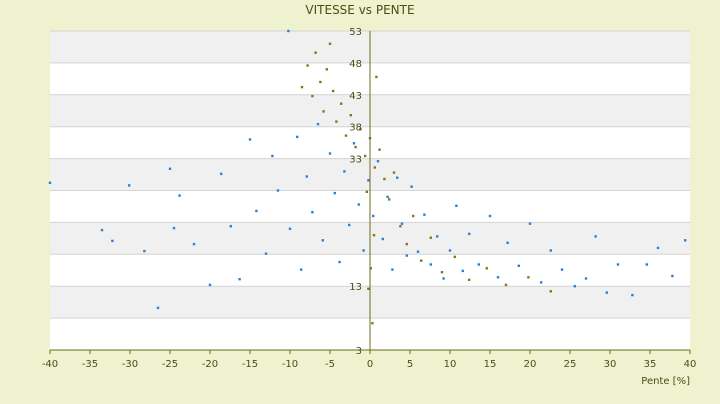  What do you see at coordinates (355, 287) in the screenshot?
I see `y-tick-label: 13` at bounding box center [355, 287].